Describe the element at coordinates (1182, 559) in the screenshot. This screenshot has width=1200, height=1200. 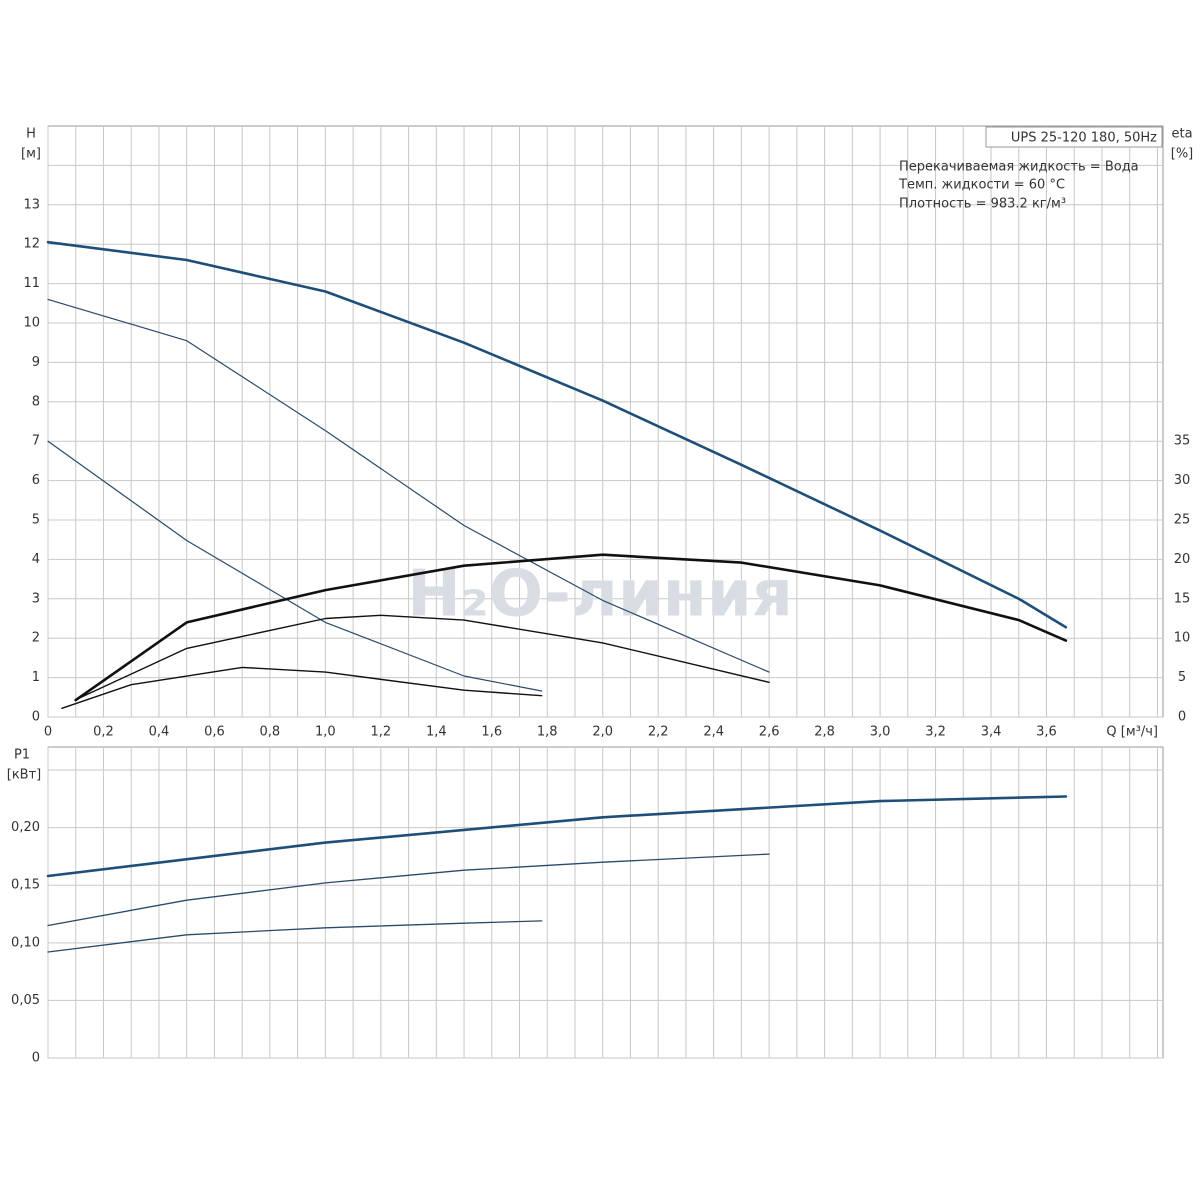
I see `y2-tick-label: 20` at that location.